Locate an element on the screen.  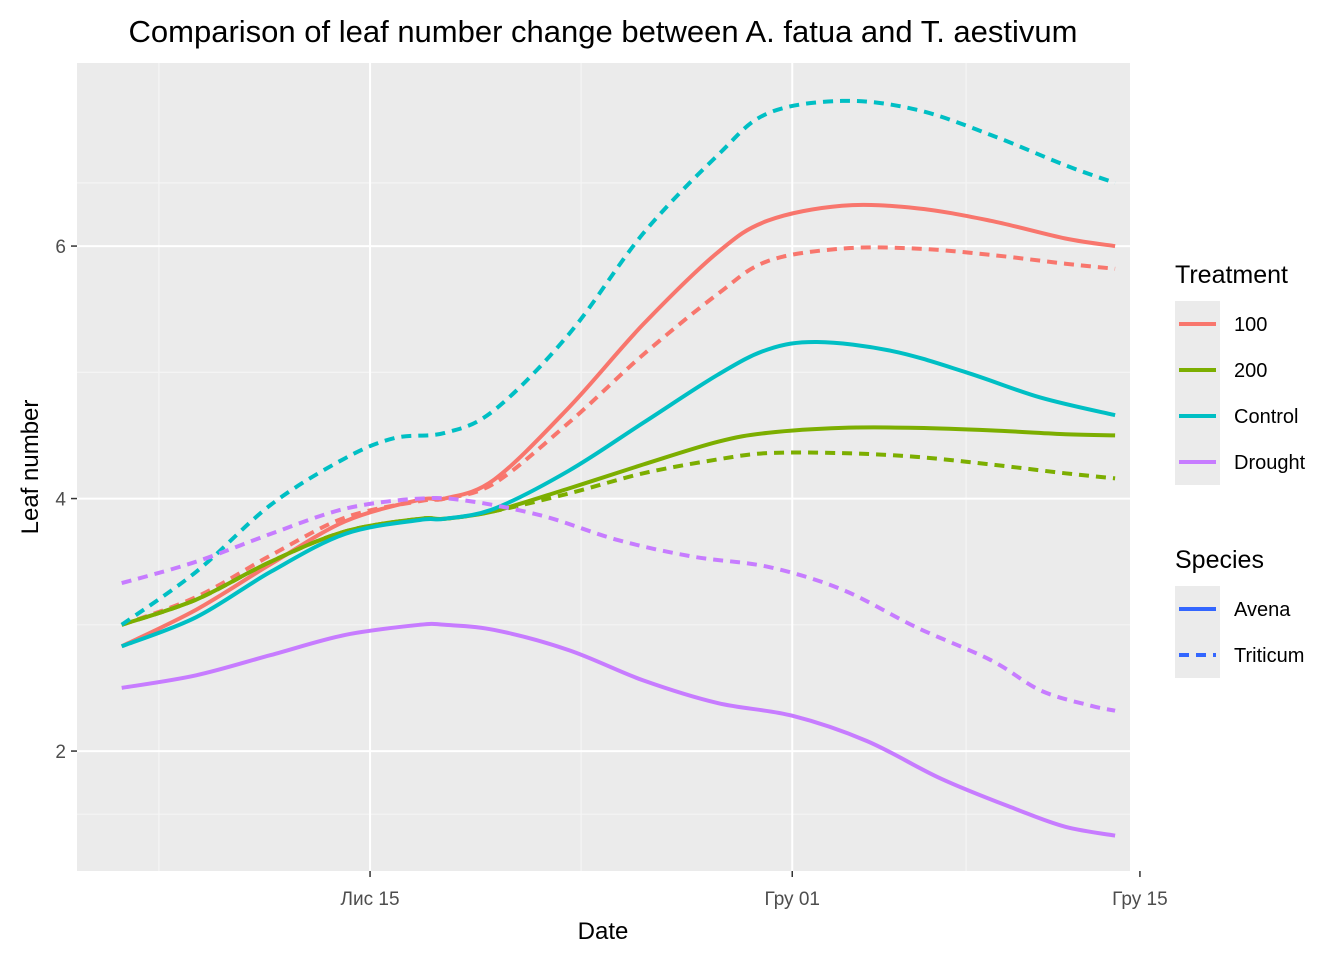
species-legend-title: Species is located at coordinates (1219, 560).